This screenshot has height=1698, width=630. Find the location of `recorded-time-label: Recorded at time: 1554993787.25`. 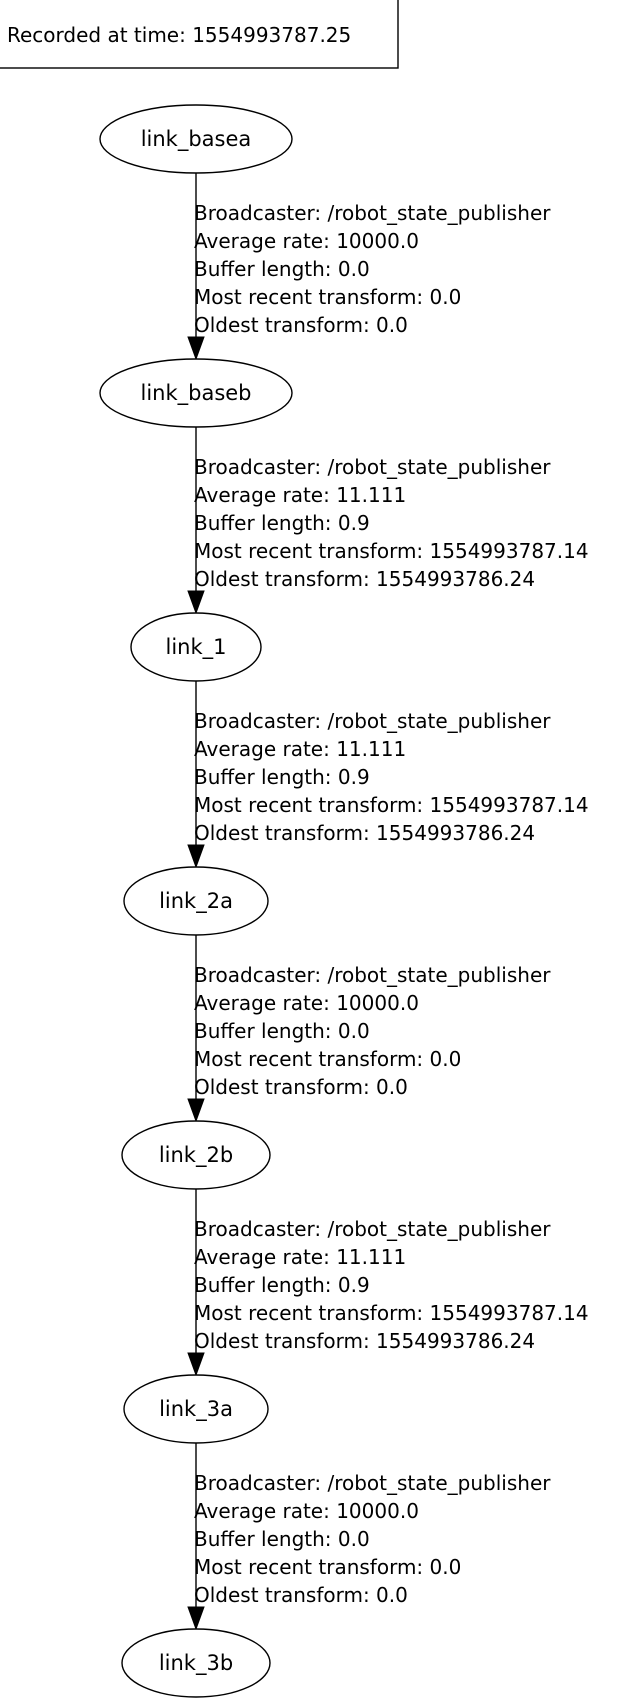

recorded-time-label: Recorded at time: 1554993787.25 is located at coordinates (179, 35).